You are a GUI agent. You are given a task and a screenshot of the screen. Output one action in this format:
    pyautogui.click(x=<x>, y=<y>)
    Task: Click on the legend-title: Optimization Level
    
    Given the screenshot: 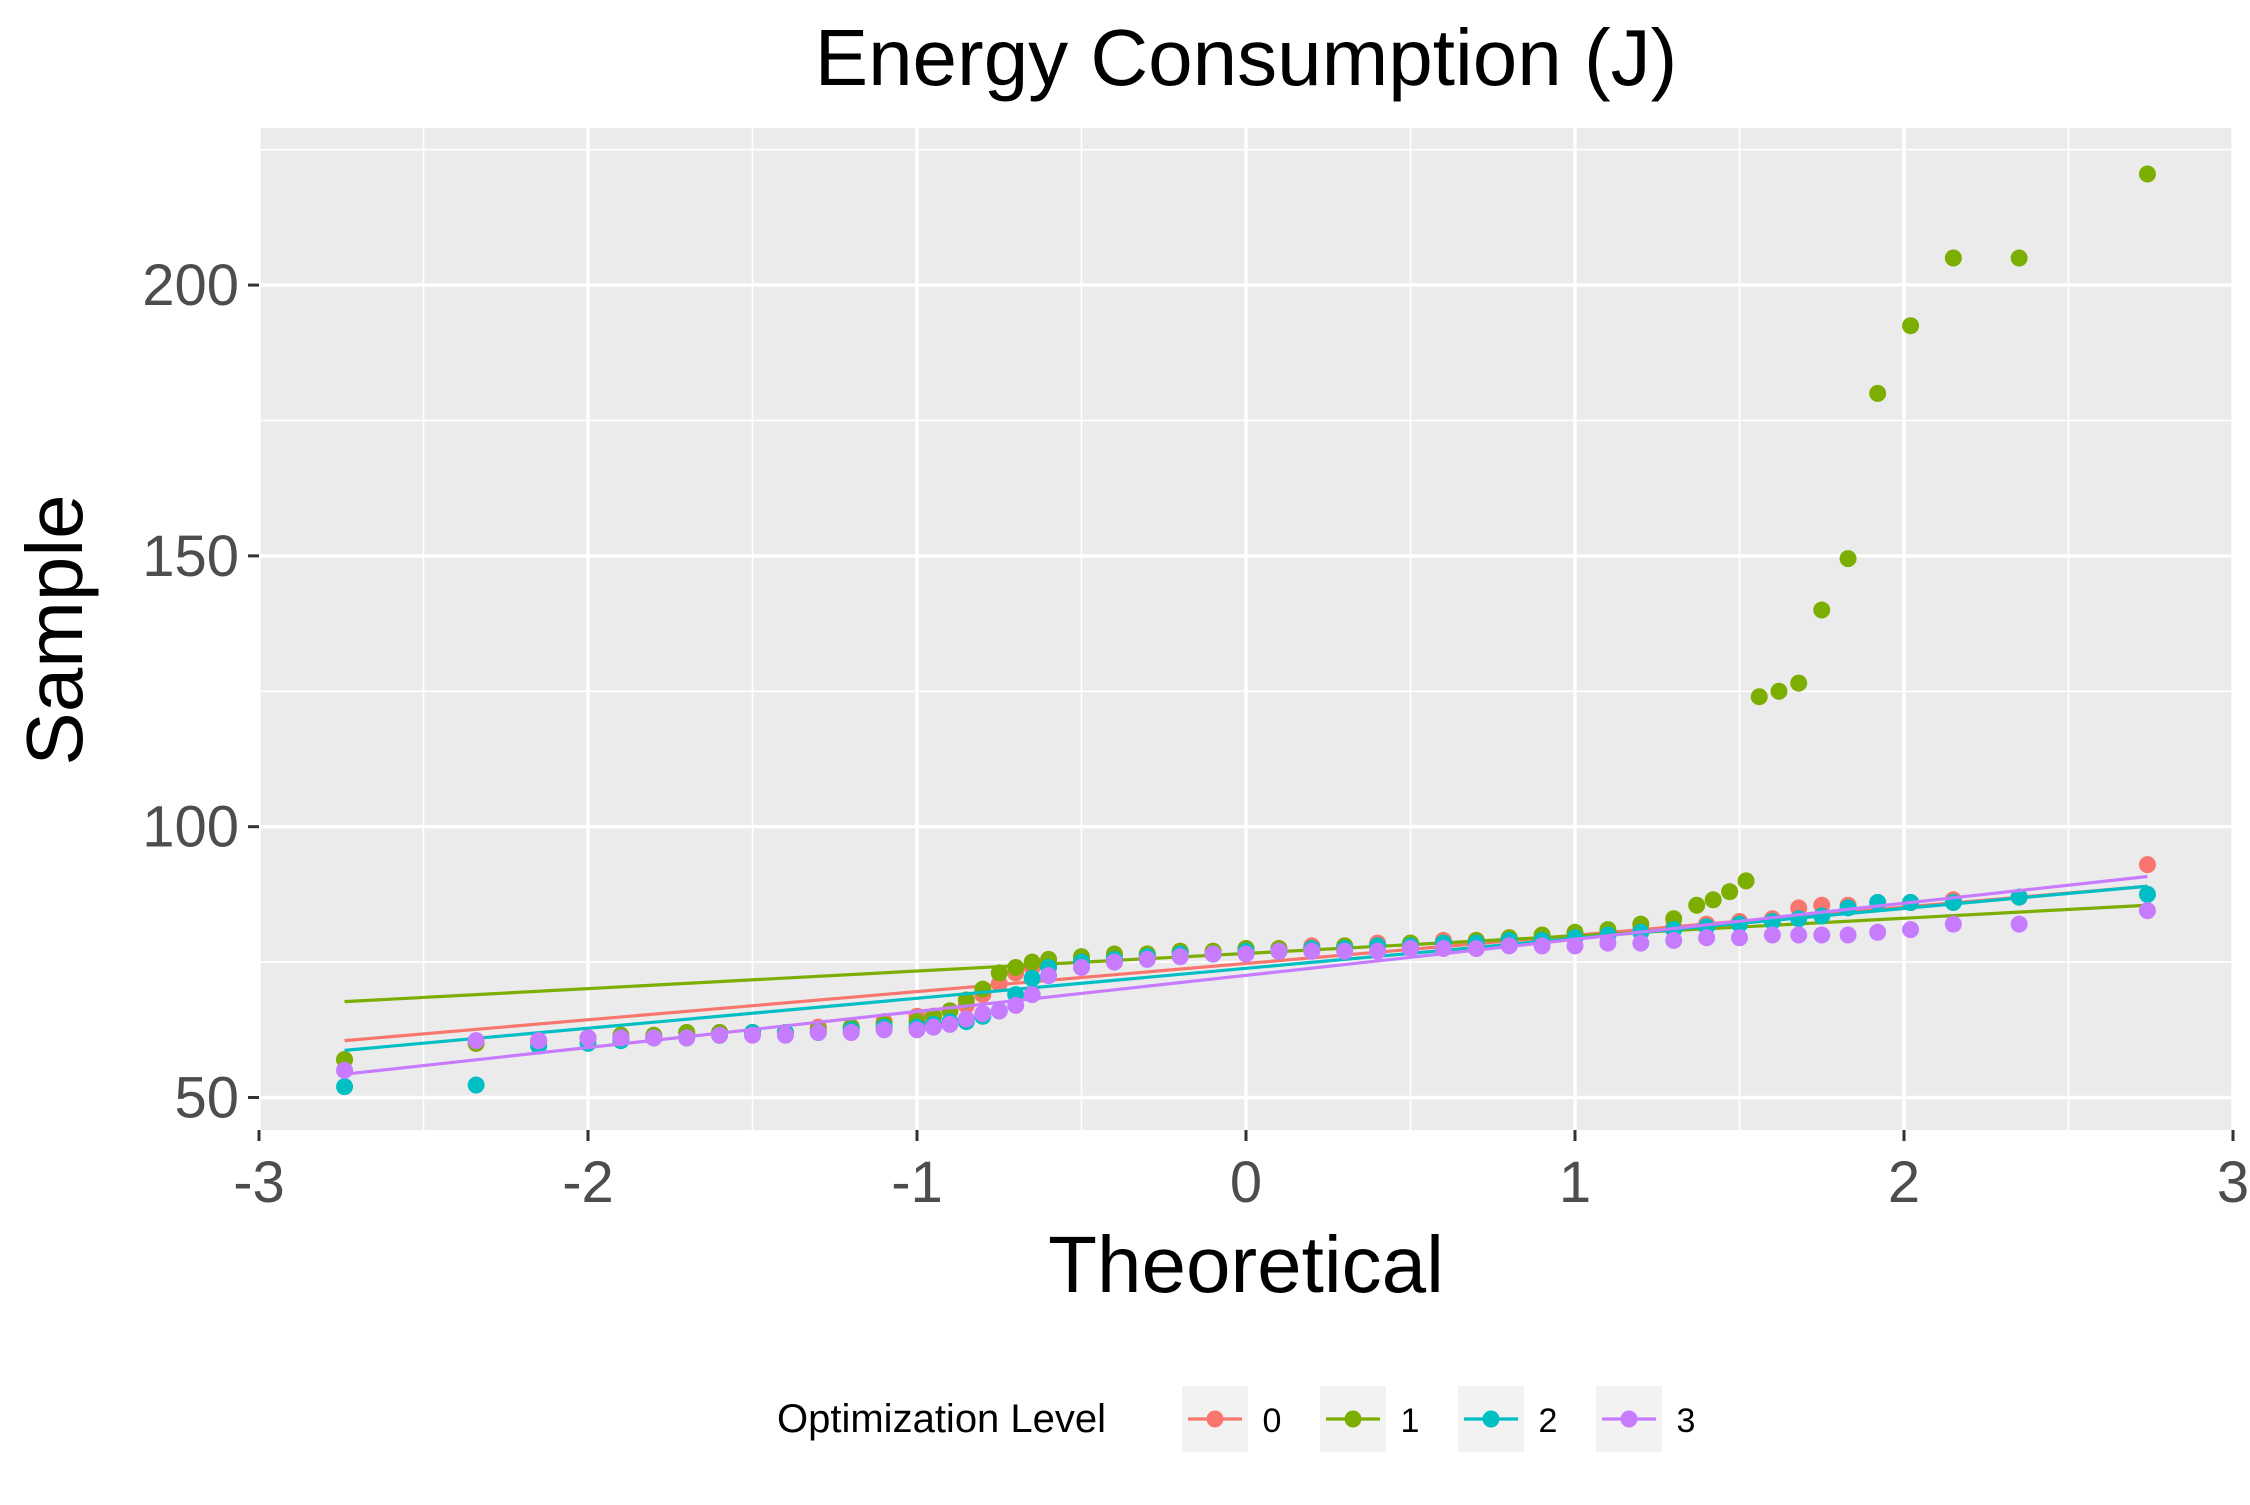 What is the action you would take?
    pyautogui.click(x=941, y=1419)
    